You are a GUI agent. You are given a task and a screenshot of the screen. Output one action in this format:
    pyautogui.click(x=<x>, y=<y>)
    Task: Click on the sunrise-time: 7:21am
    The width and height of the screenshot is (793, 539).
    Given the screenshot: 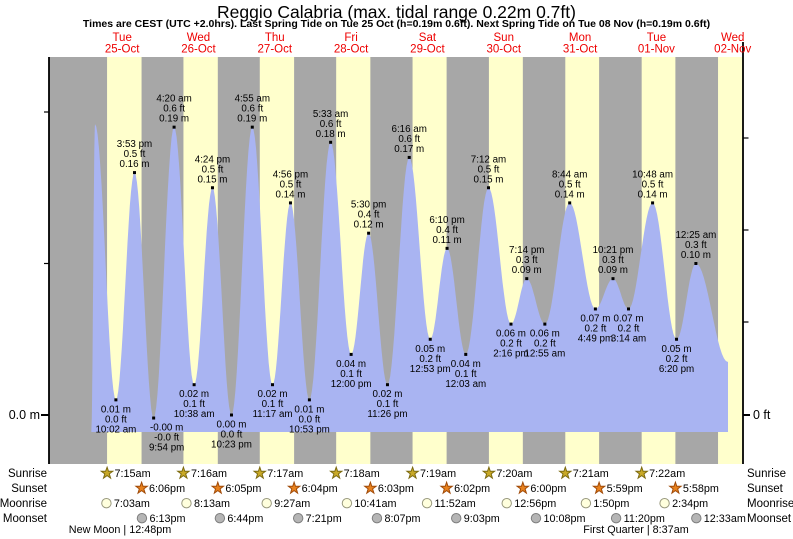 What is the action you would take?
    pyautogui.click(x=591, y=474)
    